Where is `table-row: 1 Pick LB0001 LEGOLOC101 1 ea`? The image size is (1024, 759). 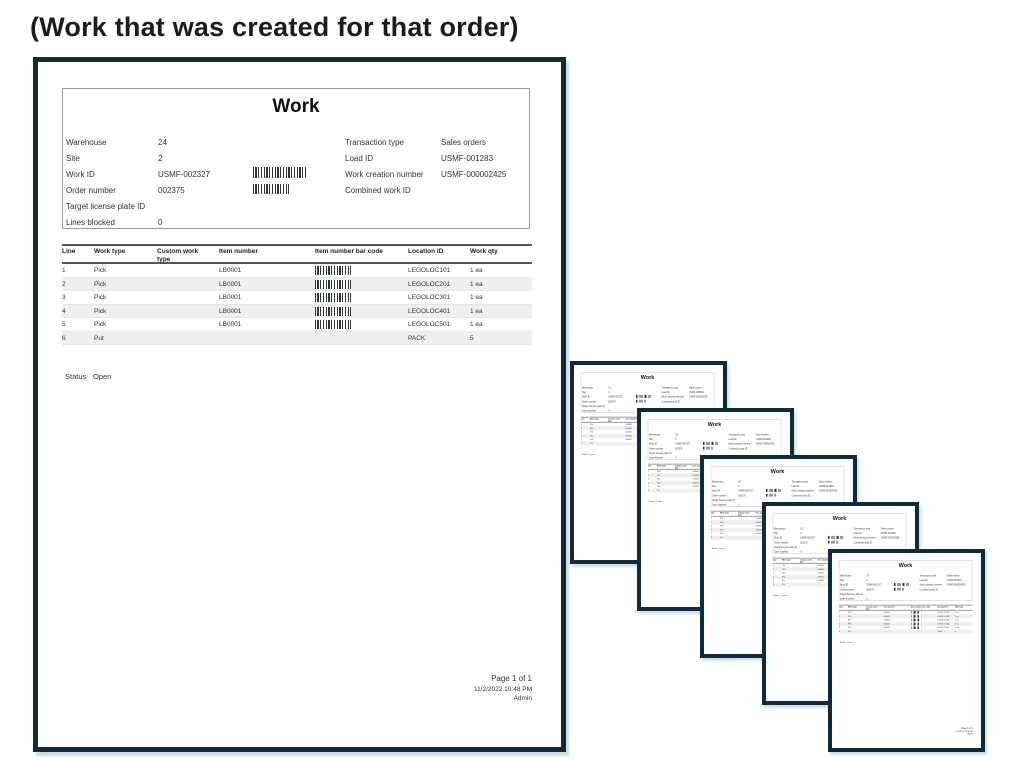 table-row: 1 Pick LB0001 LEGOLOC101 1 ea is located at coordinates (297, 271).